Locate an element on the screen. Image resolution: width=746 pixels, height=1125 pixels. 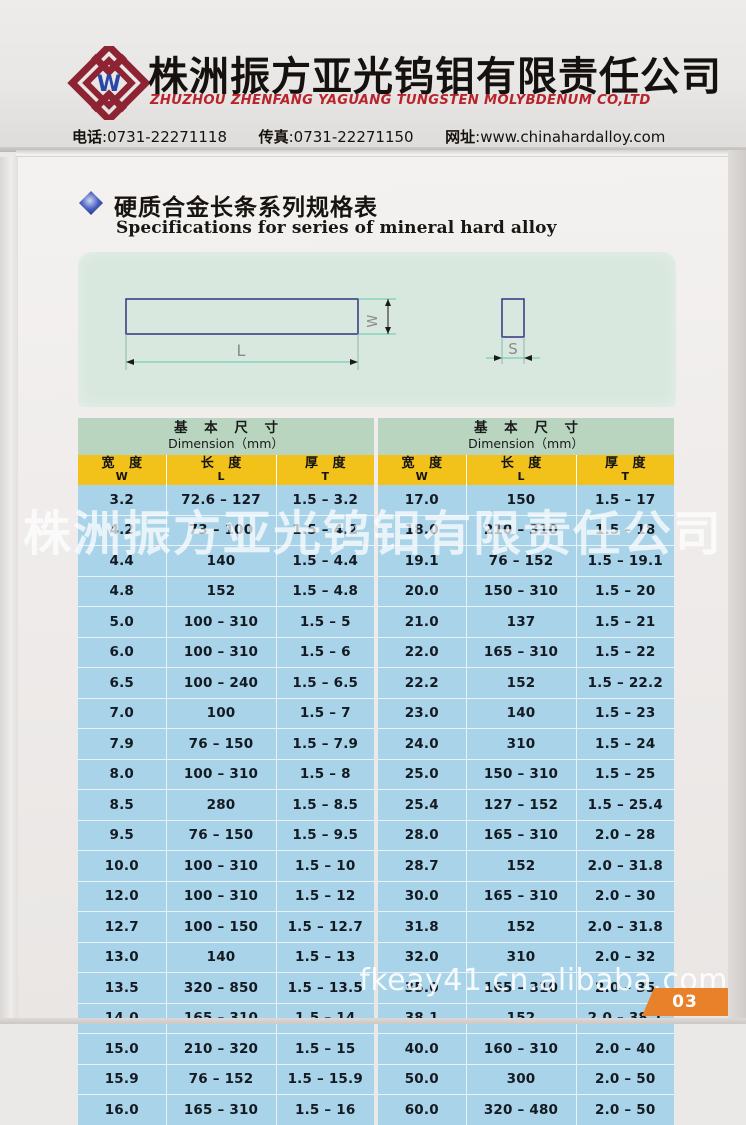
cell-width: 21.0 is located at coordinates (422, 622).